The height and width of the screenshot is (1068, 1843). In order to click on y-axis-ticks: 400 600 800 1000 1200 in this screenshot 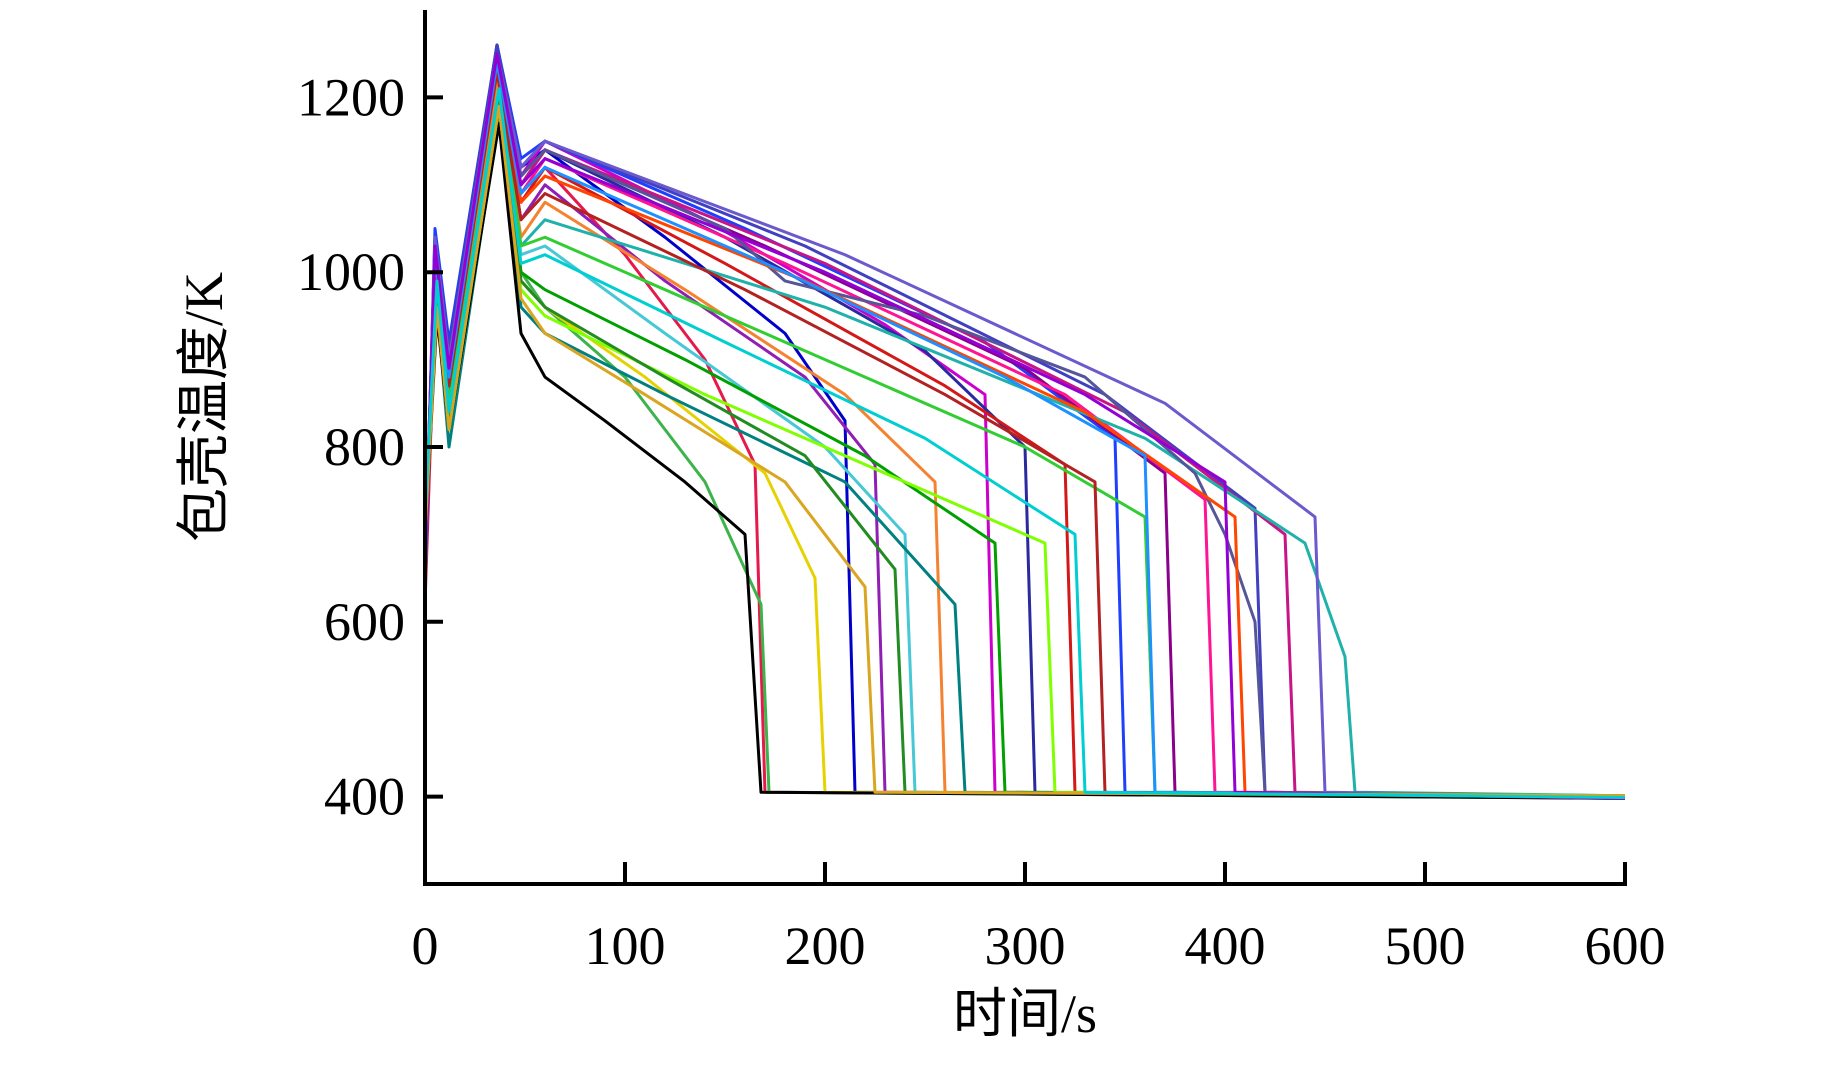, I will do `click(370, 447)`.